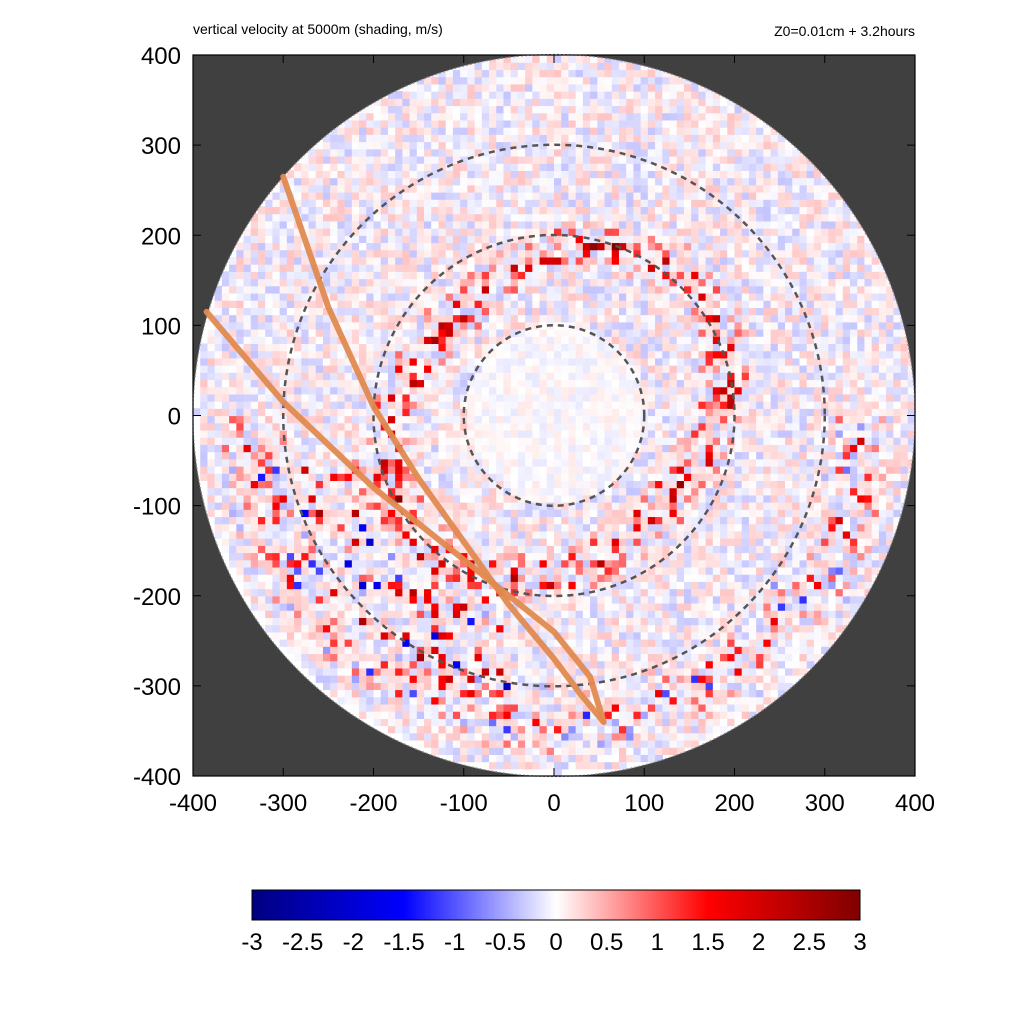 The image size is (1024, 1024). Describe the element at coordinates (915, 803) in the screenshot. I see `x-tick-label: 400` at that location.